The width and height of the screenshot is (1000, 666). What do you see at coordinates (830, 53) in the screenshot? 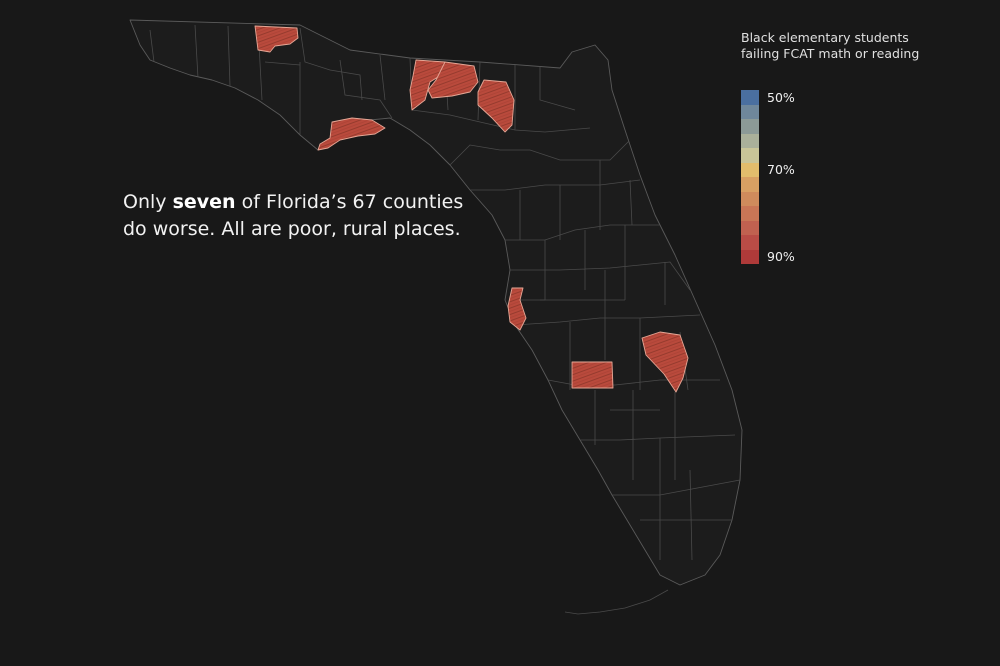
I see `legend-title-line2: failing FCAT math or reading` at bounding box center [830, 53].